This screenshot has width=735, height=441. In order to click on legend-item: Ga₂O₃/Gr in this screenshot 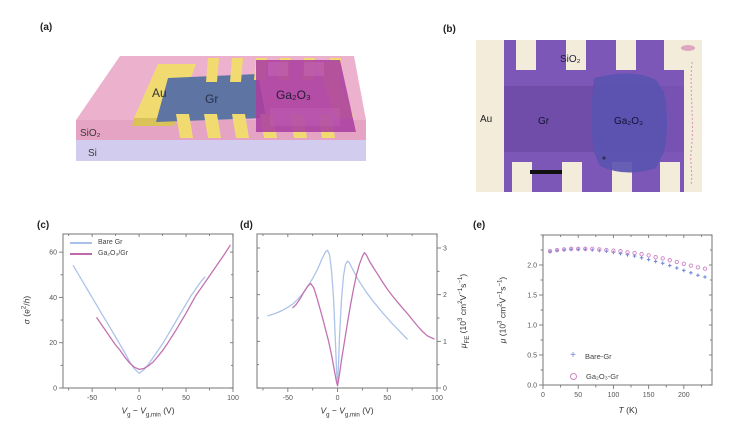, I will do `click(99, 253)`.